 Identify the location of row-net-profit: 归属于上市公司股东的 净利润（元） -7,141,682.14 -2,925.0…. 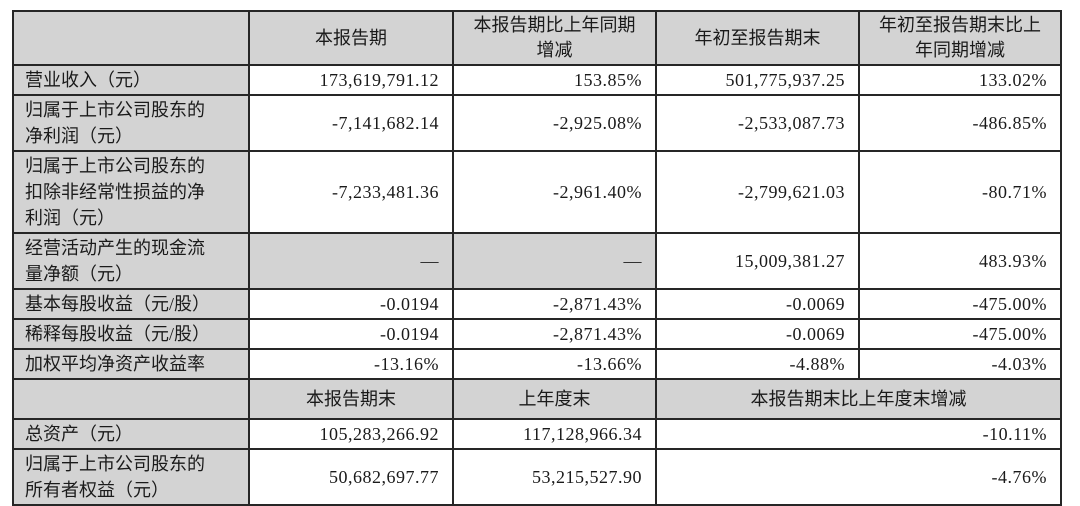
(537, 123).